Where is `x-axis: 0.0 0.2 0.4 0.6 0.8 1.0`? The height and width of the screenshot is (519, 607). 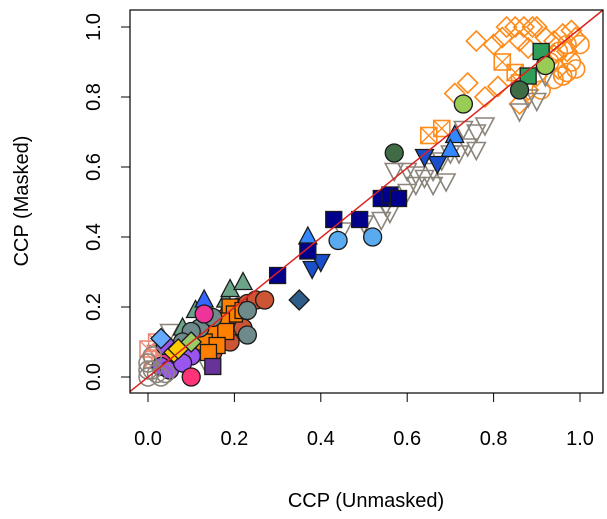 x-axis: 0.0 0.2 0.4 0.6 0.8 1.0 is located at coordinates (364, 421).